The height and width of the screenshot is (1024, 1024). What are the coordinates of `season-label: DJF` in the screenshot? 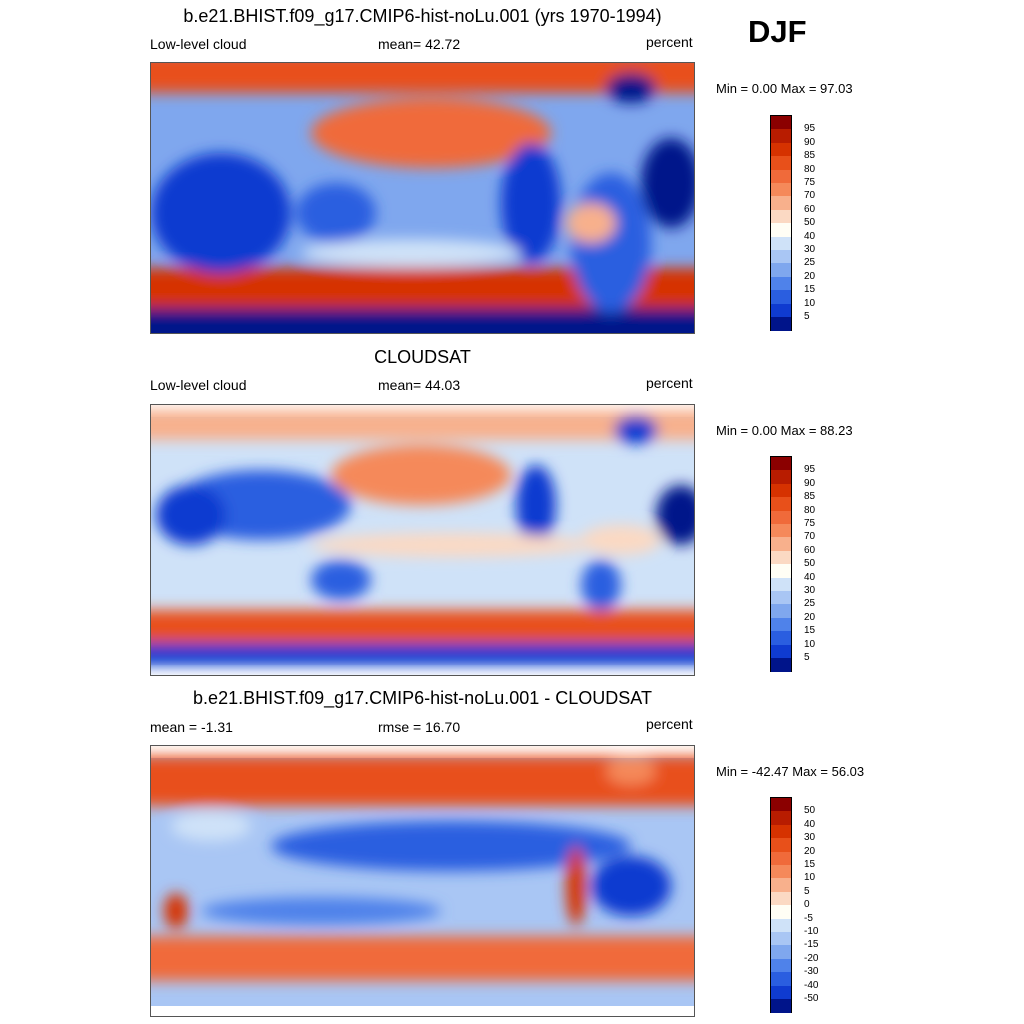 It's located at (777, 31).